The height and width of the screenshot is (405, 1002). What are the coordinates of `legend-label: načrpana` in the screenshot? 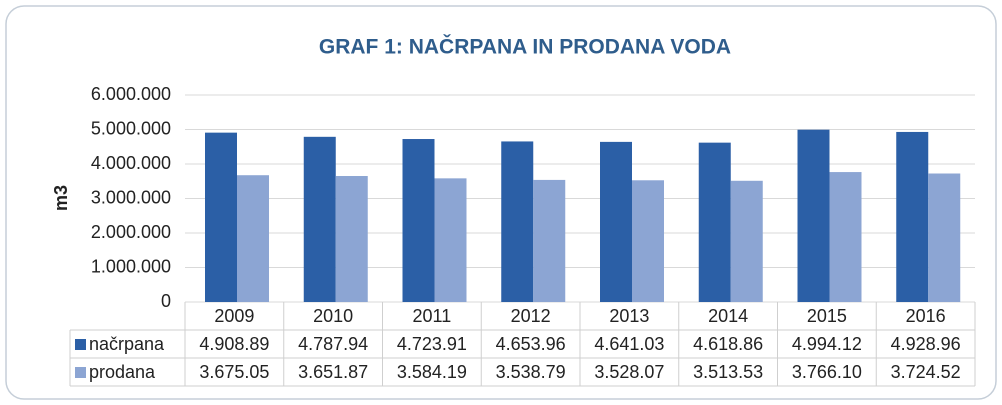 It's located at (127, 344).